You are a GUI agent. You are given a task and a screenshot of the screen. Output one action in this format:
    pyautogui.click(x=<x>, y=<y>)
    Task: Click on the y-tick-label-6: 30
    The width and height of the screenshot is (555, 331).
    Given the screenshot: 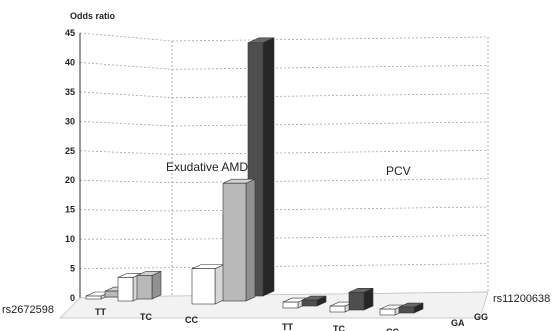 What is the action you would take?
    pyautogui.click(x=70, y=121)
    